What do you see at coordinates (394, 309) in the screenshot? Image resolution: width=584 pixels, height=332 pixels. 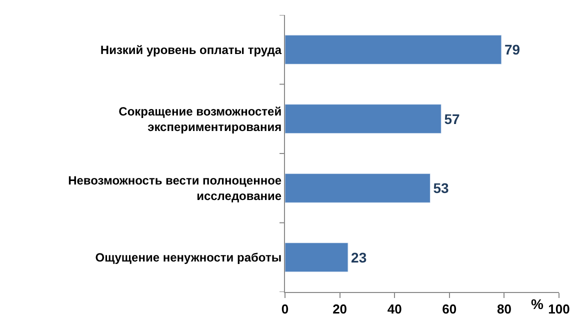 I see `x-tick-label: 40` at bounding box center [394, 309].